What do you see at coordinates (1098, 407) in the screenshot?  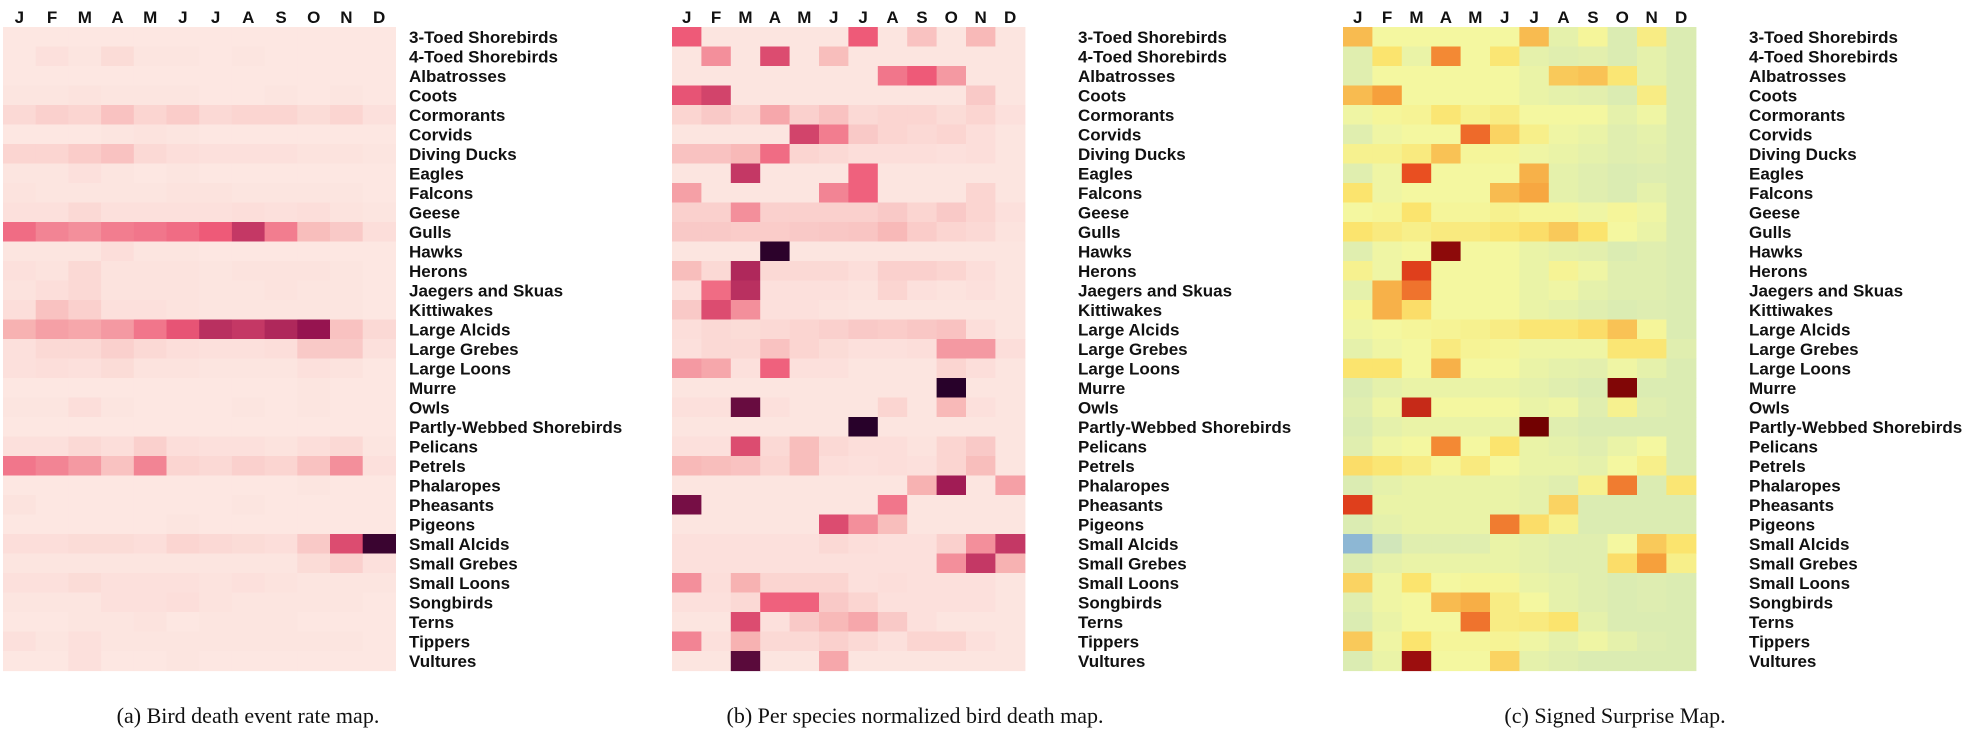 I see `row-label: Owls` at bounding box center [1098, 407].